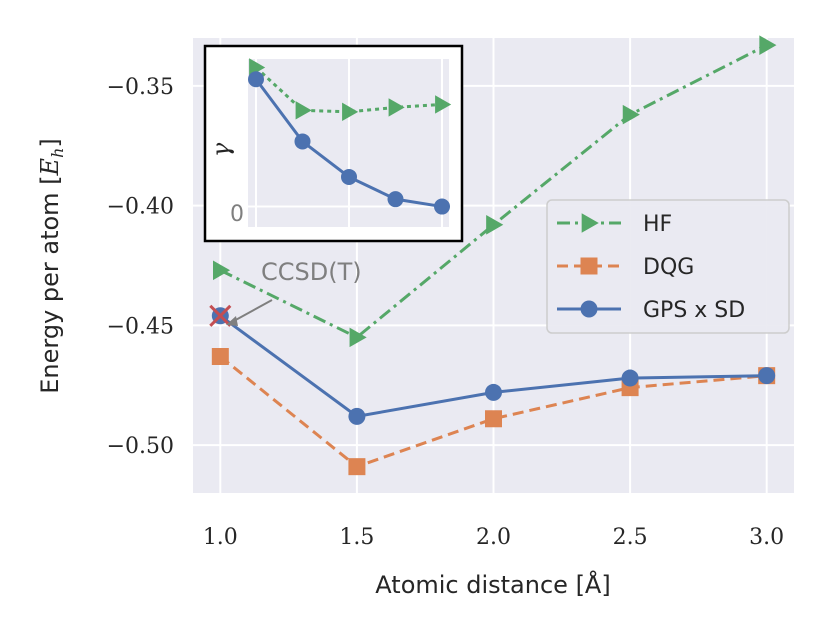  What do you see at coordinates (51, 266) in the screenshot?
I see `y-axis-label: Energy per atom [Eh]` at bounding box center [51, 266].